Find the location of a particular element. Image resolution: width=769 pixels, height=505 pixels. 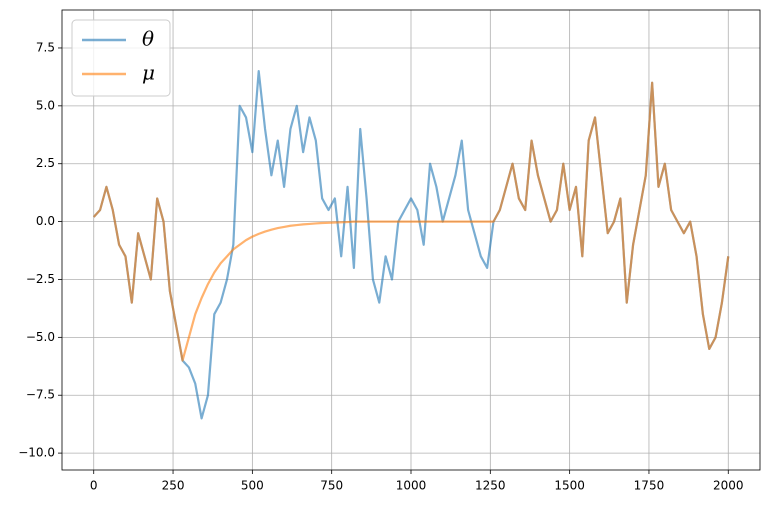

x-tick-label: 1000 is located at coordinates (411, 486).